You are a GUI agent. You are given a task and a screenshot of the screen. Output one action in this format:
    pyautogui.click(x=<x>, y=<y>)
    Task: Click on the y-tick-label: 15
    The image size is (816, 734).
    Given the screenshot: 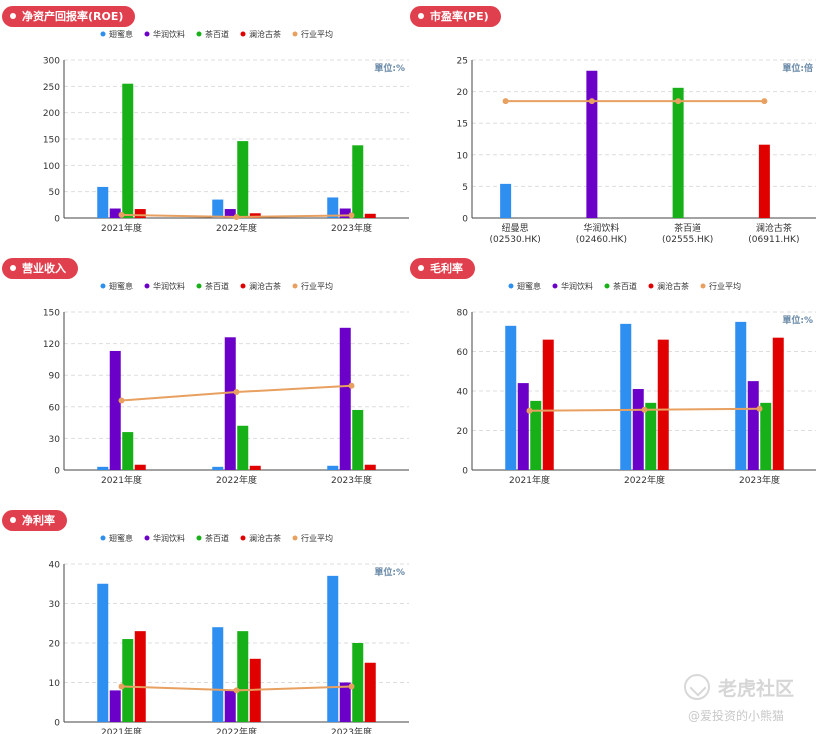 What is the action you would take?
    pyautogui.click(x=462, y=125)
    